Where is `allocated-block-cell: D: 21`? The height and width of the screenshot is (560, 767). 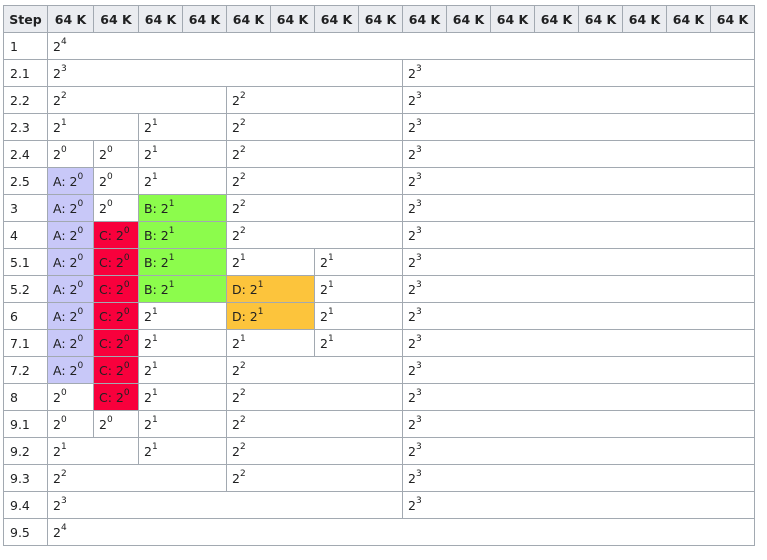
allocated-block-cell: D: 21 is located at coordinates (270, 289).